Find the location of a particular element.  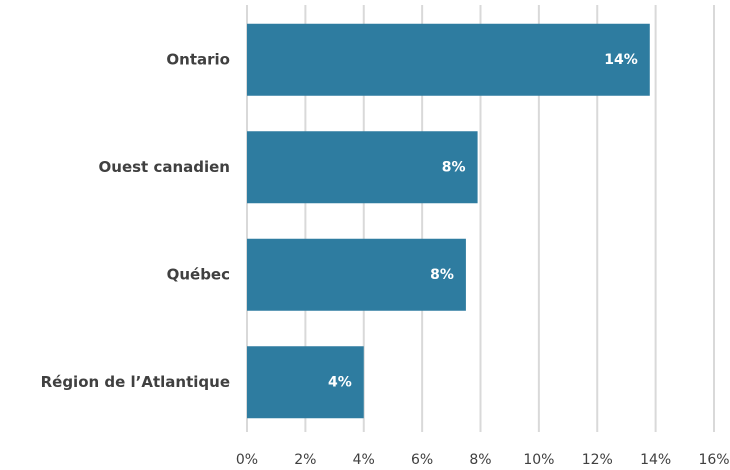

x-tick-label: 8% is located at coordinates (480, 460).